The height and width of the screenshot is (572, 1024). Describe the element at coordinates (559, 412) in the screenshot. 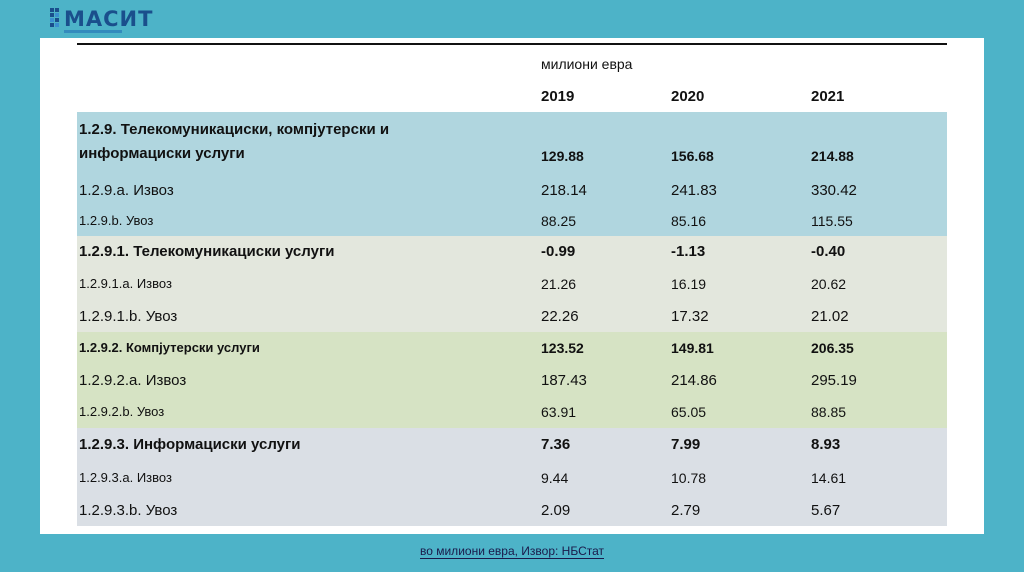

I see `cell-2019: 63.91` at that location.